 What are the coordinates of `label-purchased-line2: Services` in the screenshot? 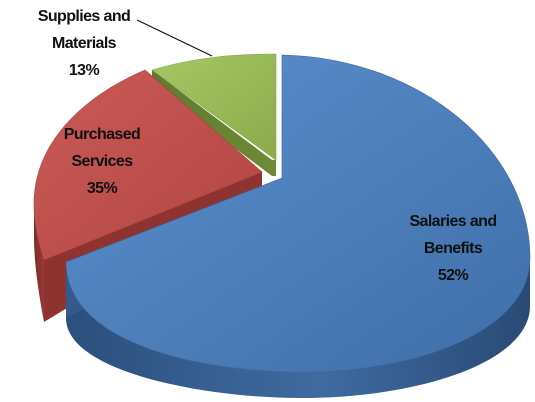 It's located at (102, 161).